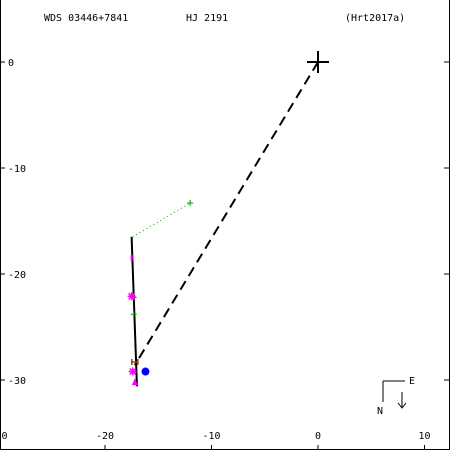 The width and height of the screenshot is (450, 450). I want to click on title-reference: (Hrt2017a), so click(375, 18).